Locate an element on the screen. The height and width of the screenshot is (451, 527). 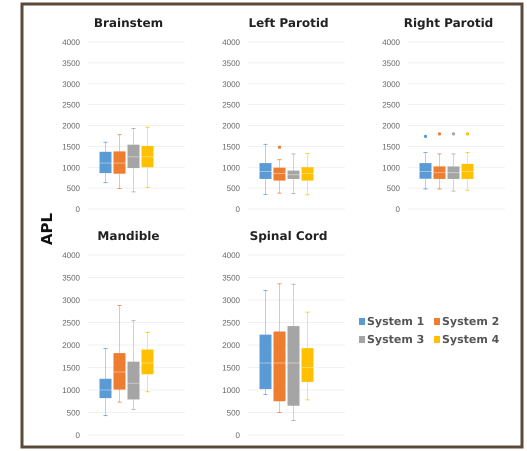
legend-label: System 4 is located at coordinates (471, 339).